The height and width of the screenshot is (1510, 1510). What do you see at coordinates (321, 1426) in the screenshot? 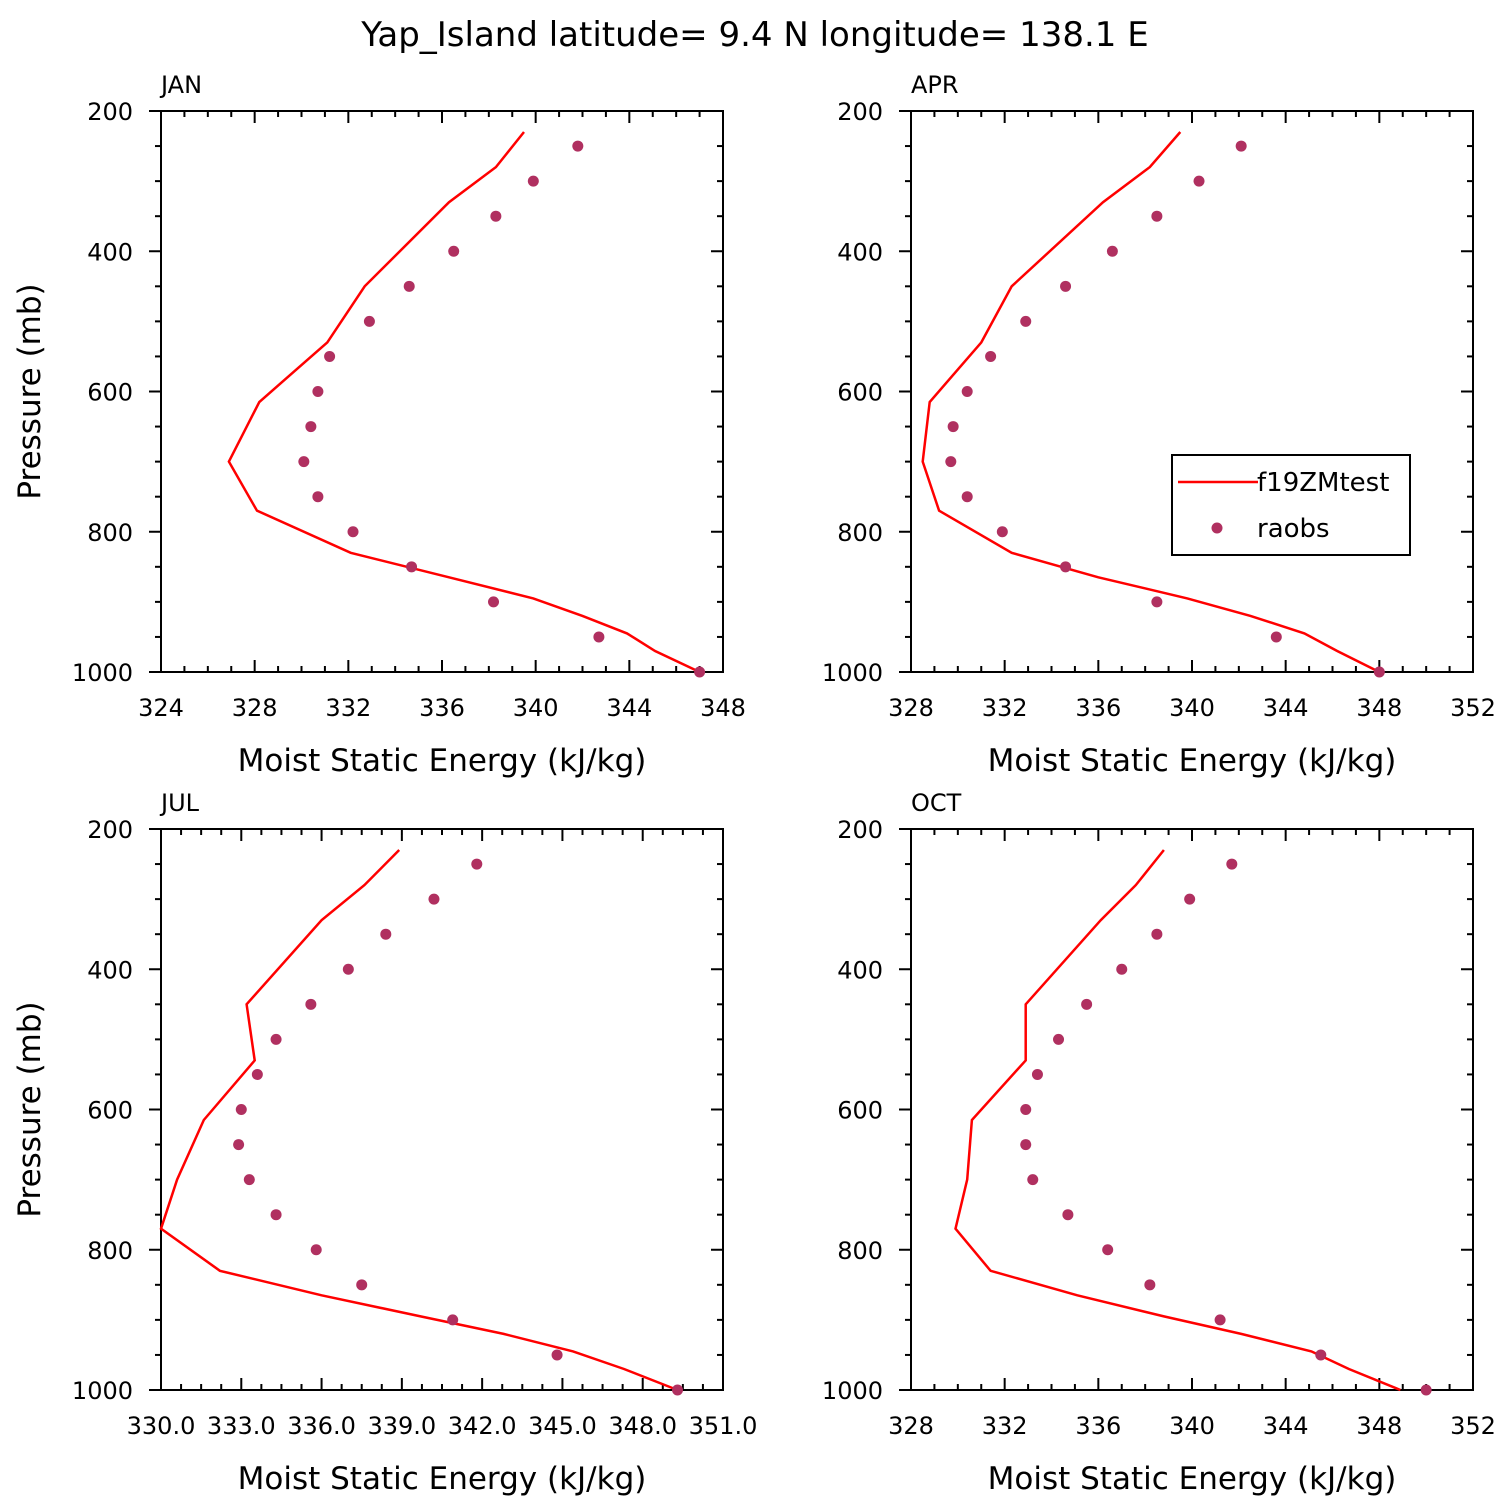
I see `x-tick-label: 336.0` at bounding box center [321, 1426].